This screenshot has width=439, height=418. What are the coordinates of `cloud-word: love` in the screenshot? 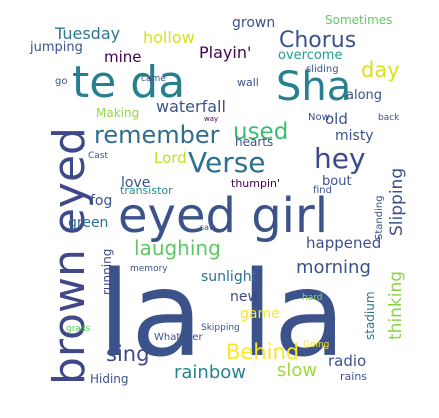 It's located at (135, 183).